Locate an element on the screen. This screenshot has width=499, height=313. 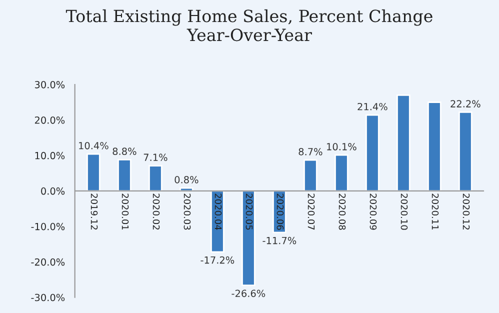
x-tick-label: 2020.05 is located at coordinates (249, 212).